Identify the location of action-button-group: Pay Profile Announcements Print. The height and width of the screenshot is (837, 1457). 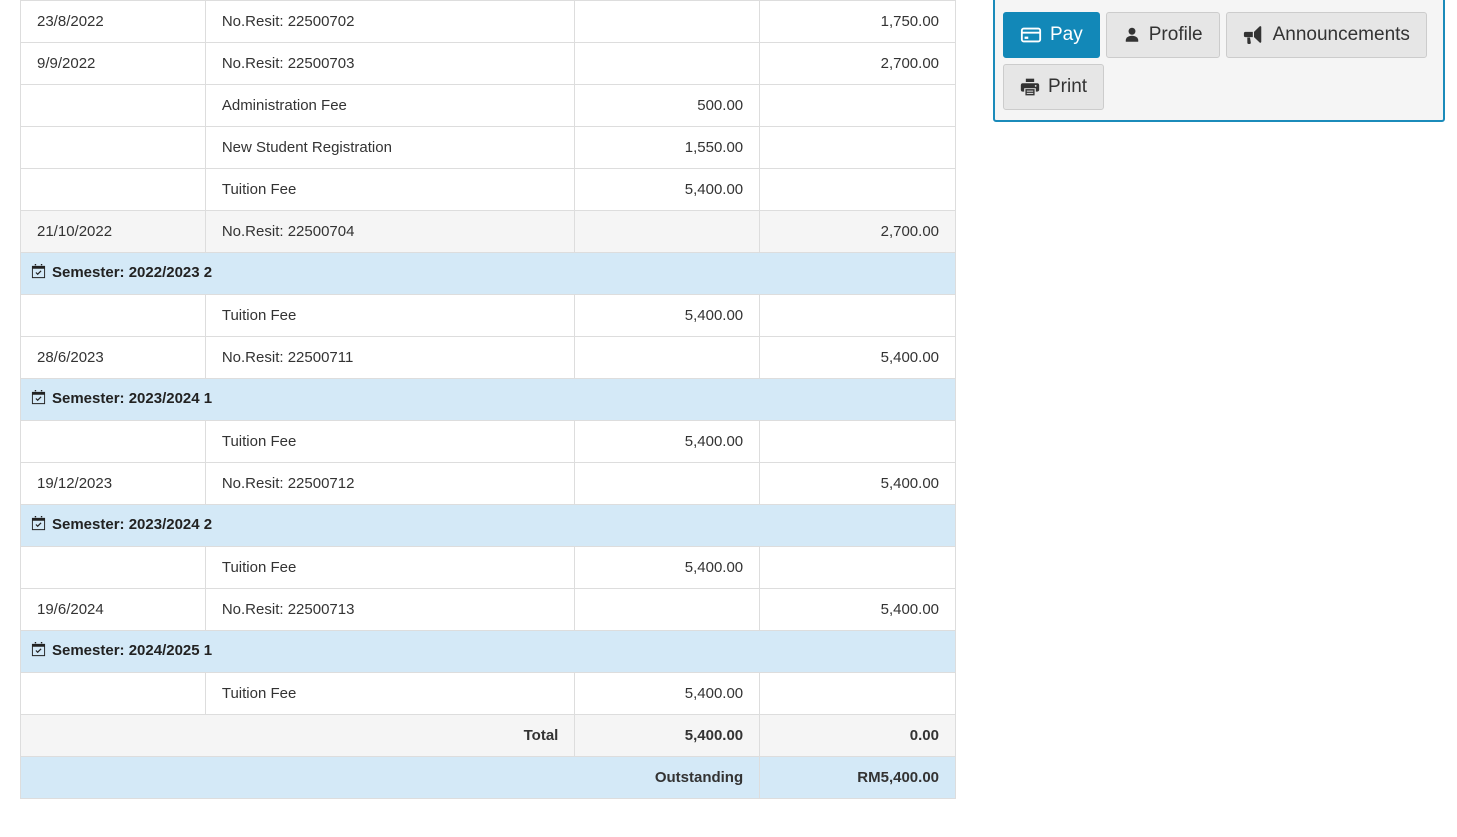
(1219, 61).